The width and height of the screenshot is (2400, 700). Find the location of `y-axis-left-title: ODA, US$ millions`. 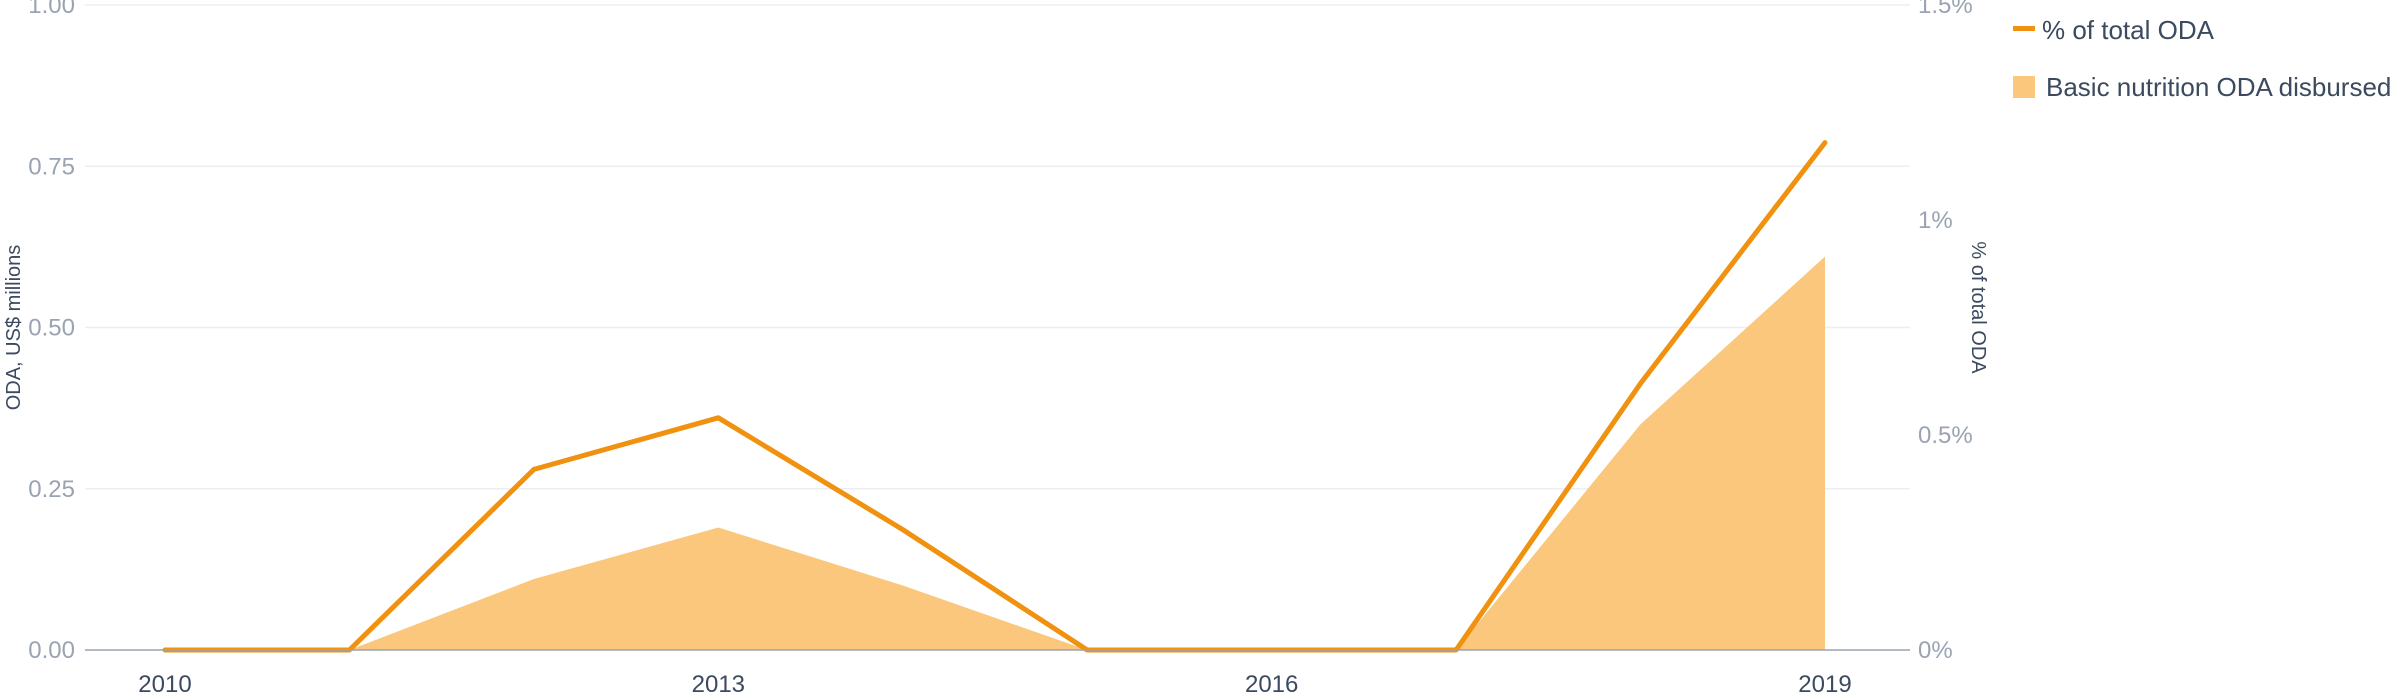

y-axis-left-title: ODA, US$ millions is located at coordinates (14, 328).